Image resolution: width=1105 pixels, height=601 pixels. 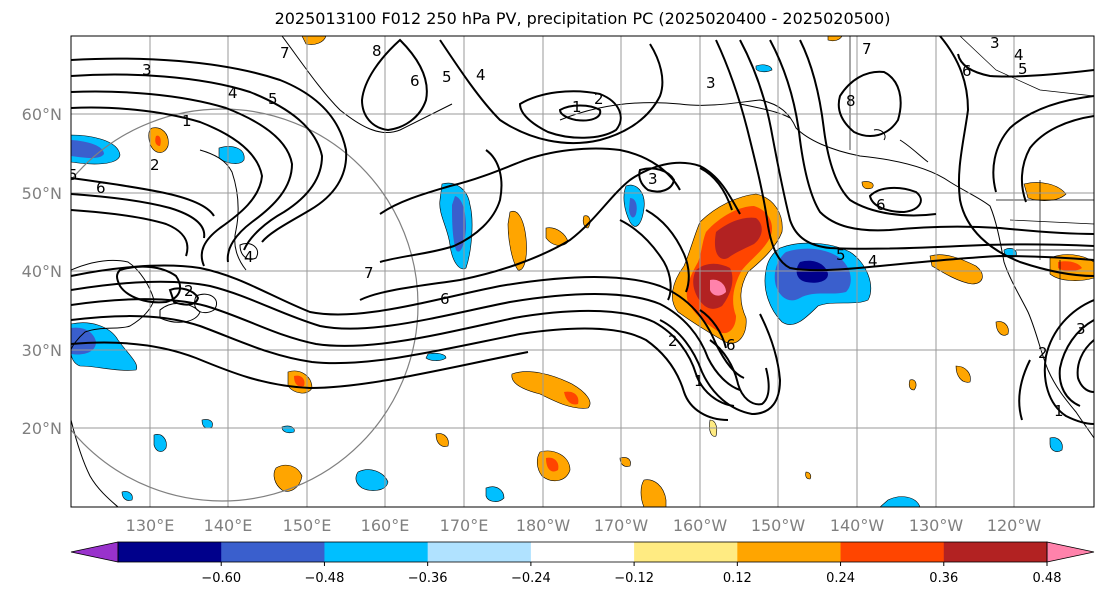 What do you see at coordinates (1047, 578) in the screenshot?
I see `colorbar-tick-label: 0.48` at bounding box center [1047, 578].